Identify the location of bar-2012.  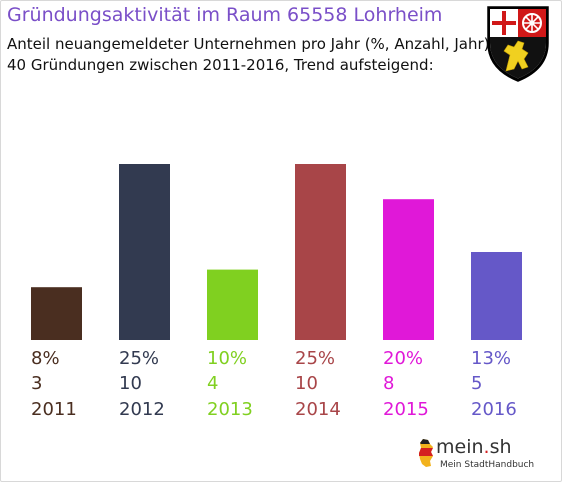
(144, 252).